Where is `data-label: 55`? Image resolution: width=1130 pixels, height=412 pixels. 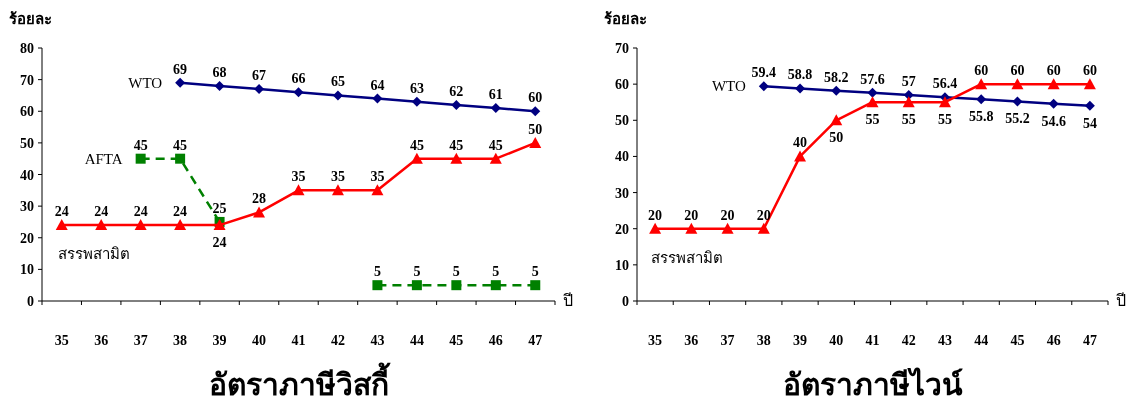 data-label: 55 is located at coordinates (908, 120).